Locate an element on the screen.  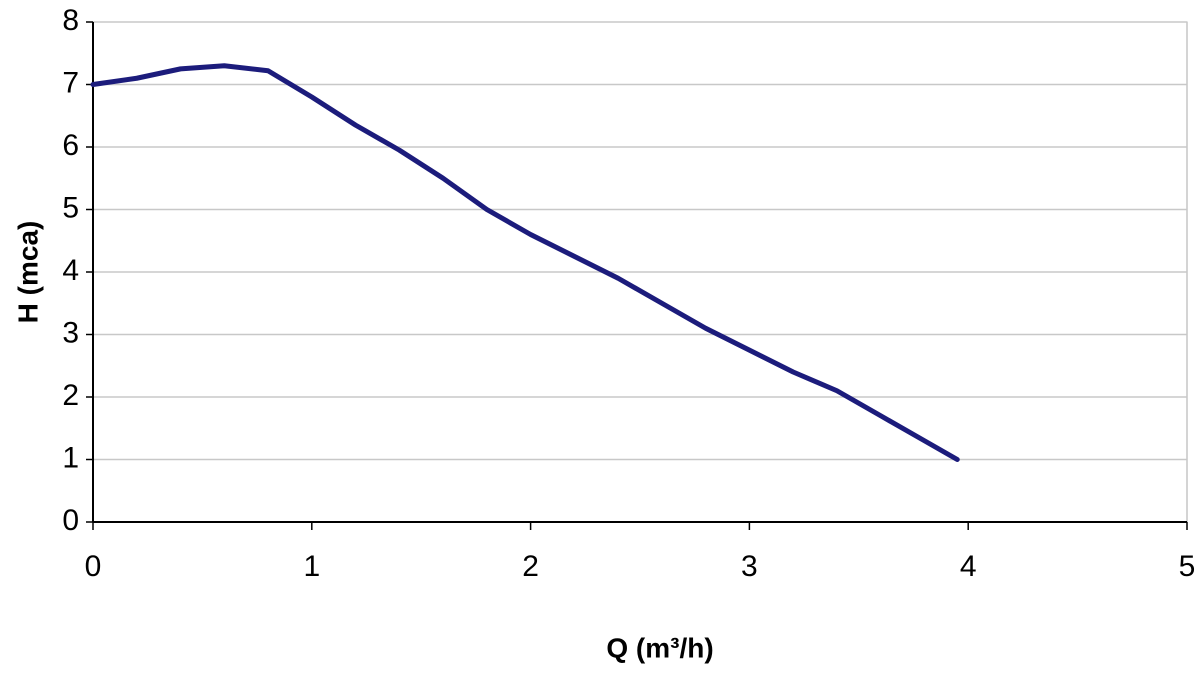
x-axis-title: Q (m³/h) is located at coordinates (659, 647).